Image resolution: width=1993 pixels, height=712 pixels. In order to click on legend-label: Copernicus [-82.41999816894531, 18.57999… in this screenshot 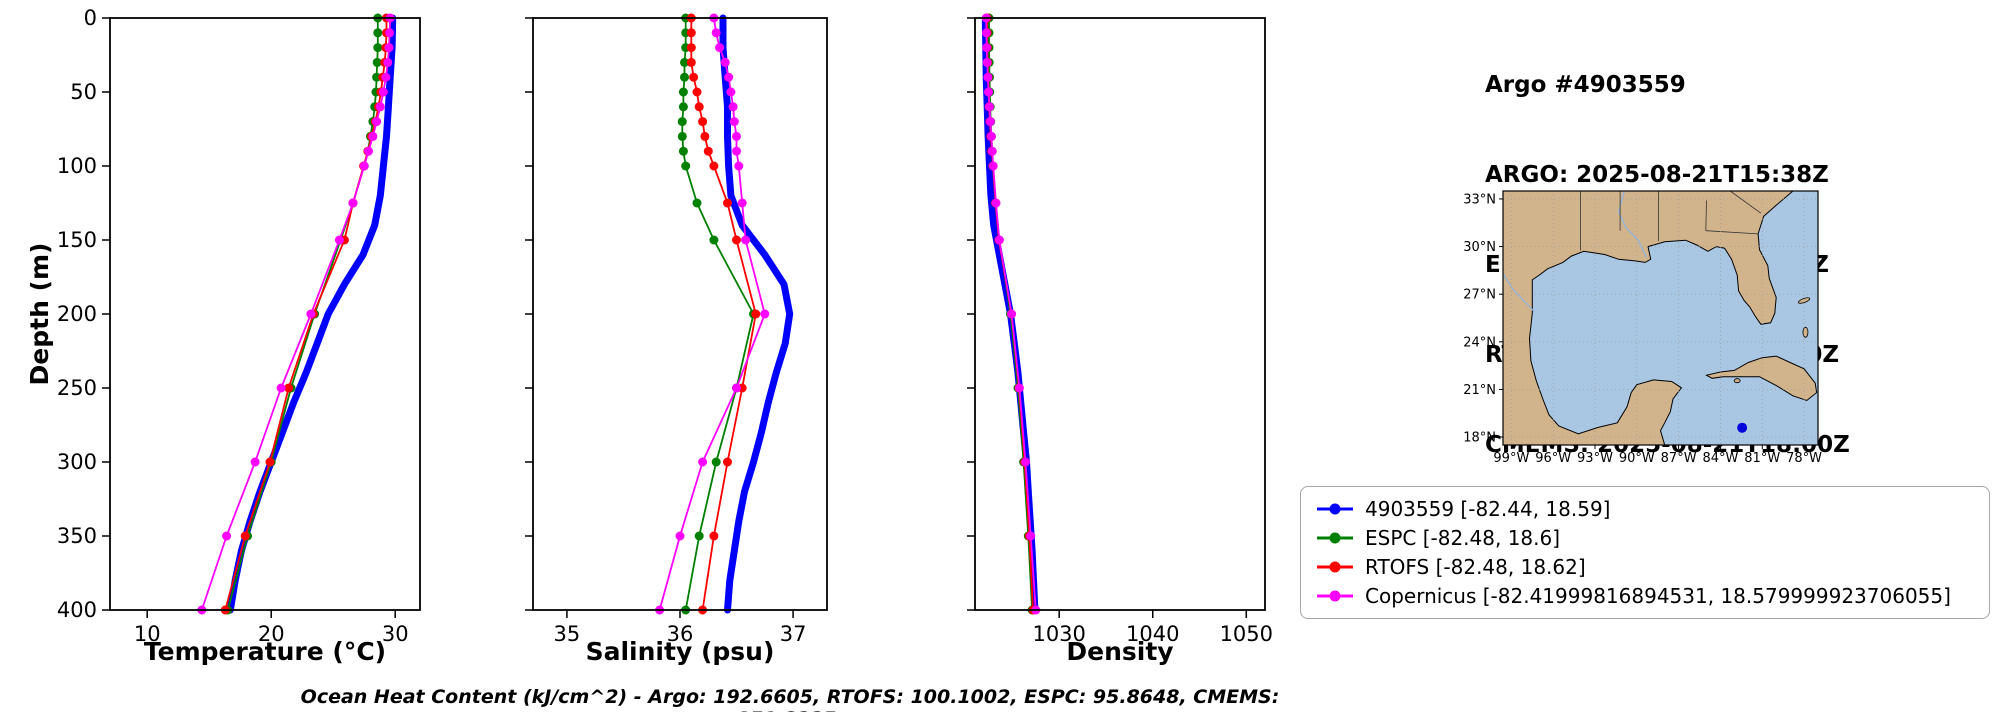, I will do `click(1658, 596)`.